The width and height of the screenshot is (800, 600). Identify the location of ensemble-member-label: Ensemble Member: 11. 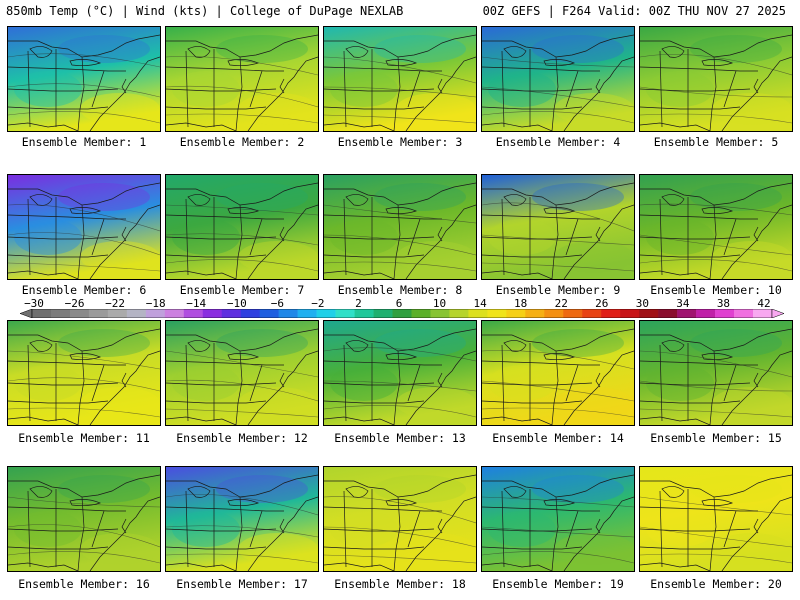
(84, 438).